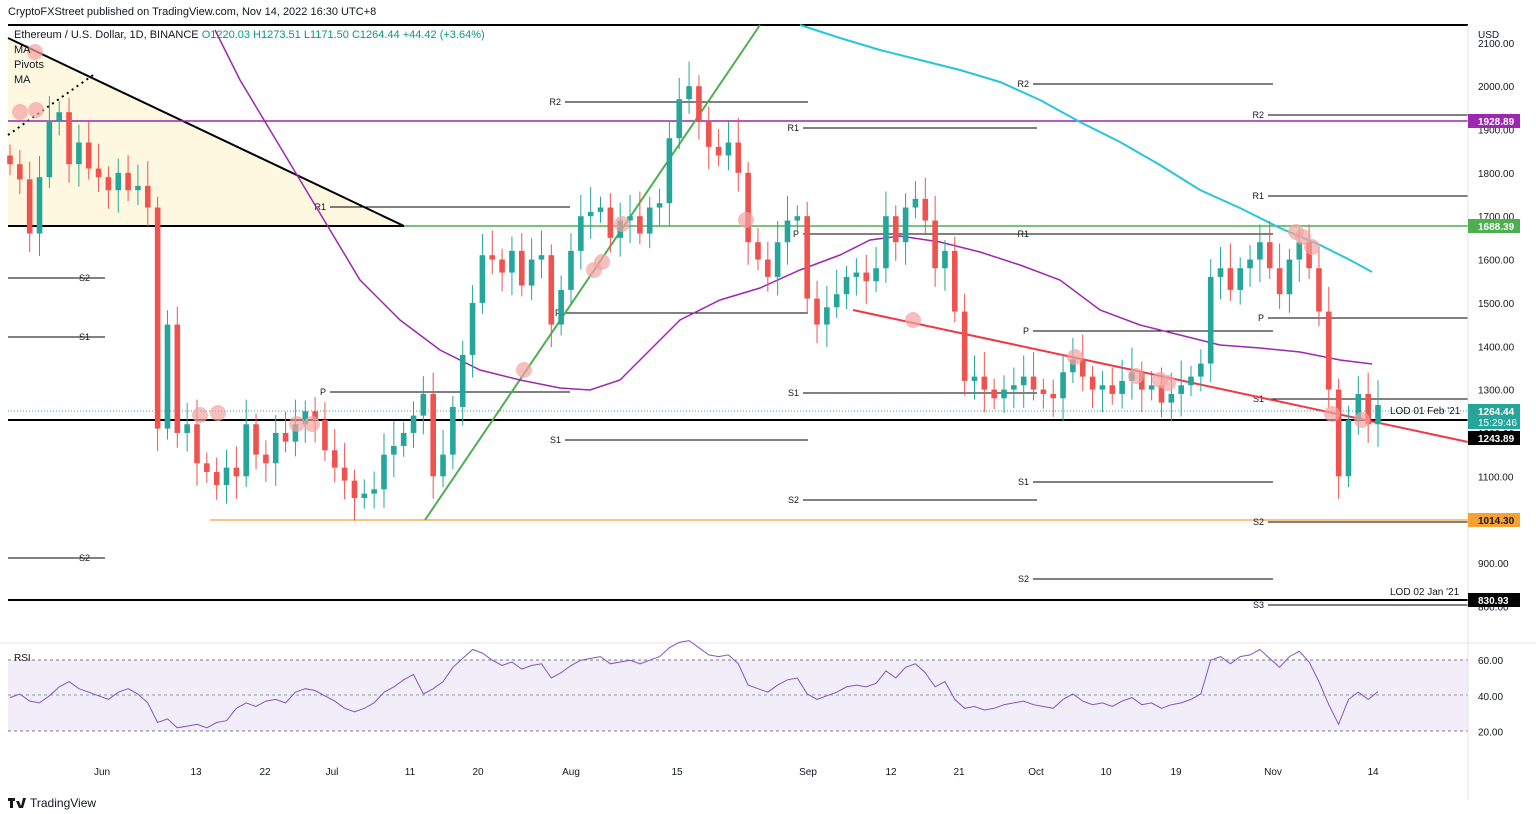 The image size is (1536, 814). I want to click on time-tick-label: Oct, so click(1036, 772).